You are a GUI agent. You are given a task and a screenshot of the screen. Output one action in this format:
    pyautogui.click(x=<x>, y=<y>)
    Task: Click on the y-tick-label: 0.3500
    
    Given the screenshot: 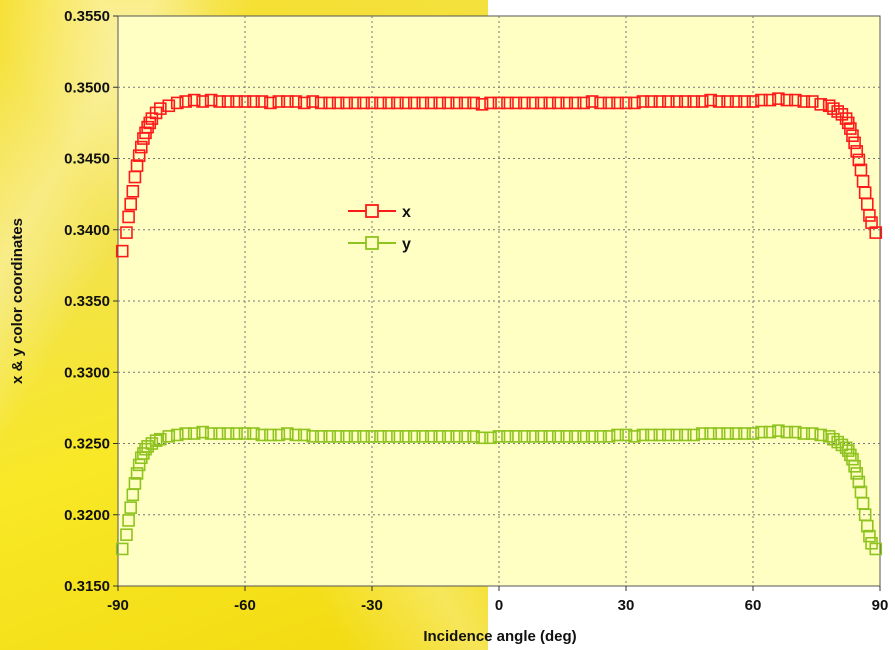 What is the action you would take?
    pyautogui.click(x=87, y=87)
    